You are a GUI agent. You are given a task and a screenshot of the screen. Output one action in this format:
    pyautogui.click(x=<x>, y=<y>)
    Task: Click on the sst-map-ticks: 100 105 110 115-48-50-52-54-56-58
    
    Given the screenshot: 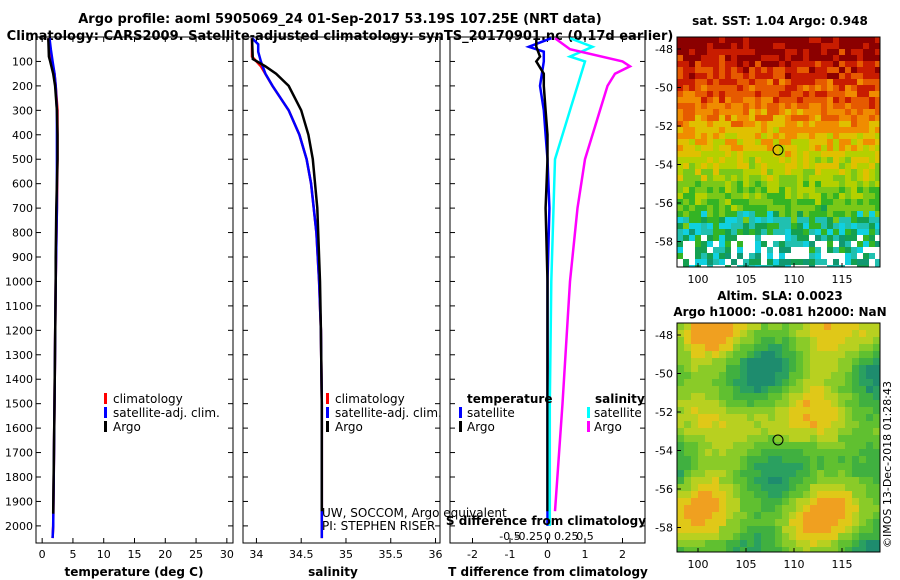 What is the action you would take?
    pyautogui.click(x=753, y=164)
    